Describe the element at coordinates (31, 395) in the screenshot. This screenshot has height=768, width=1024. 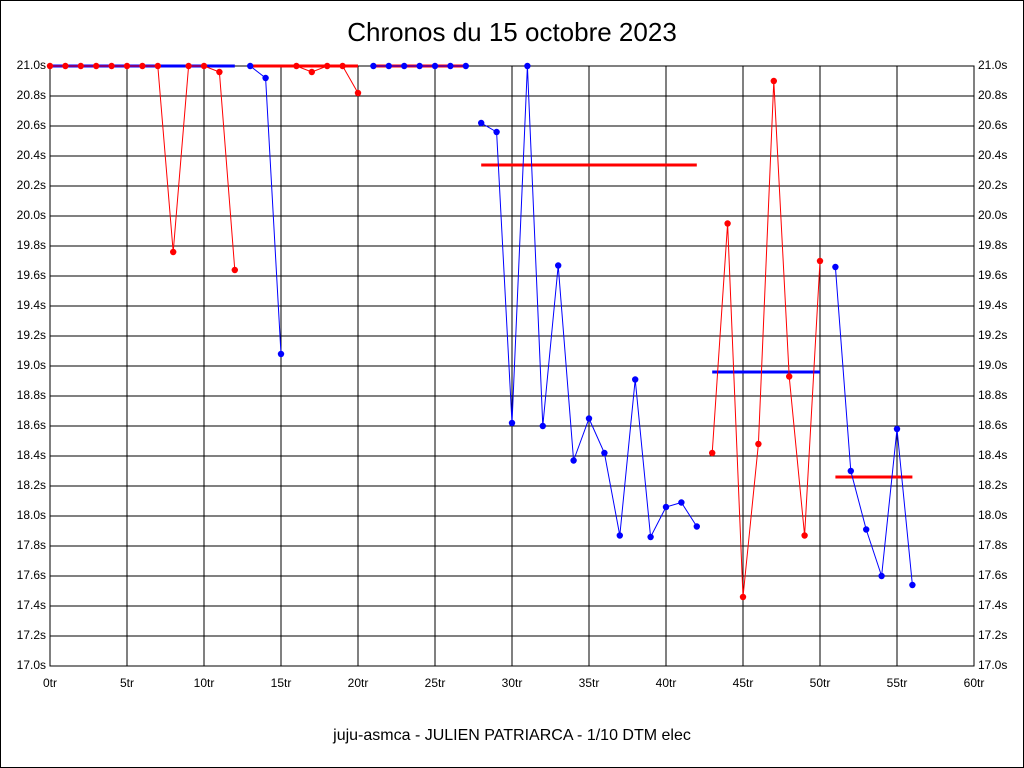
I see `y-tick-label: 18.8s` at that location.